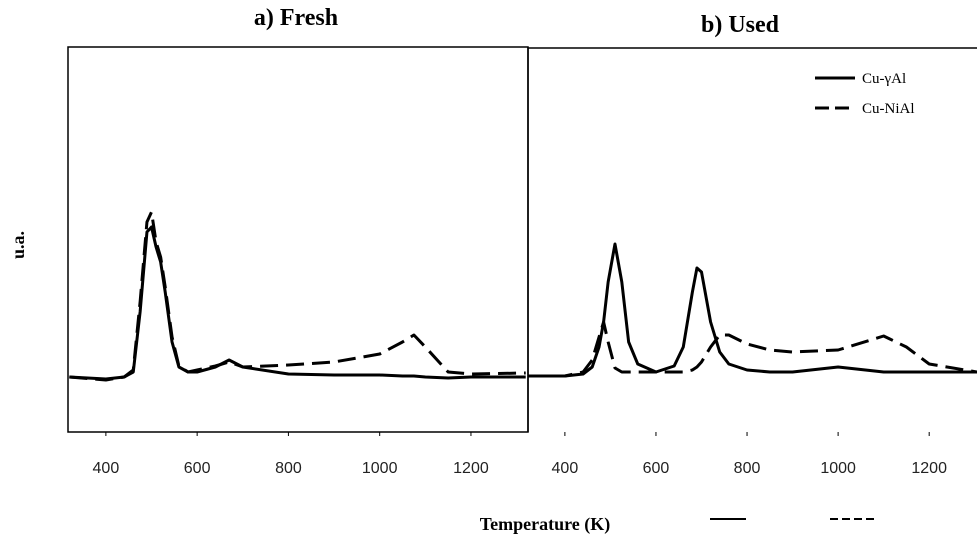 The image size is (977, 536). I want to click on legend-label: Cu-NiAl, so click(888, 109).